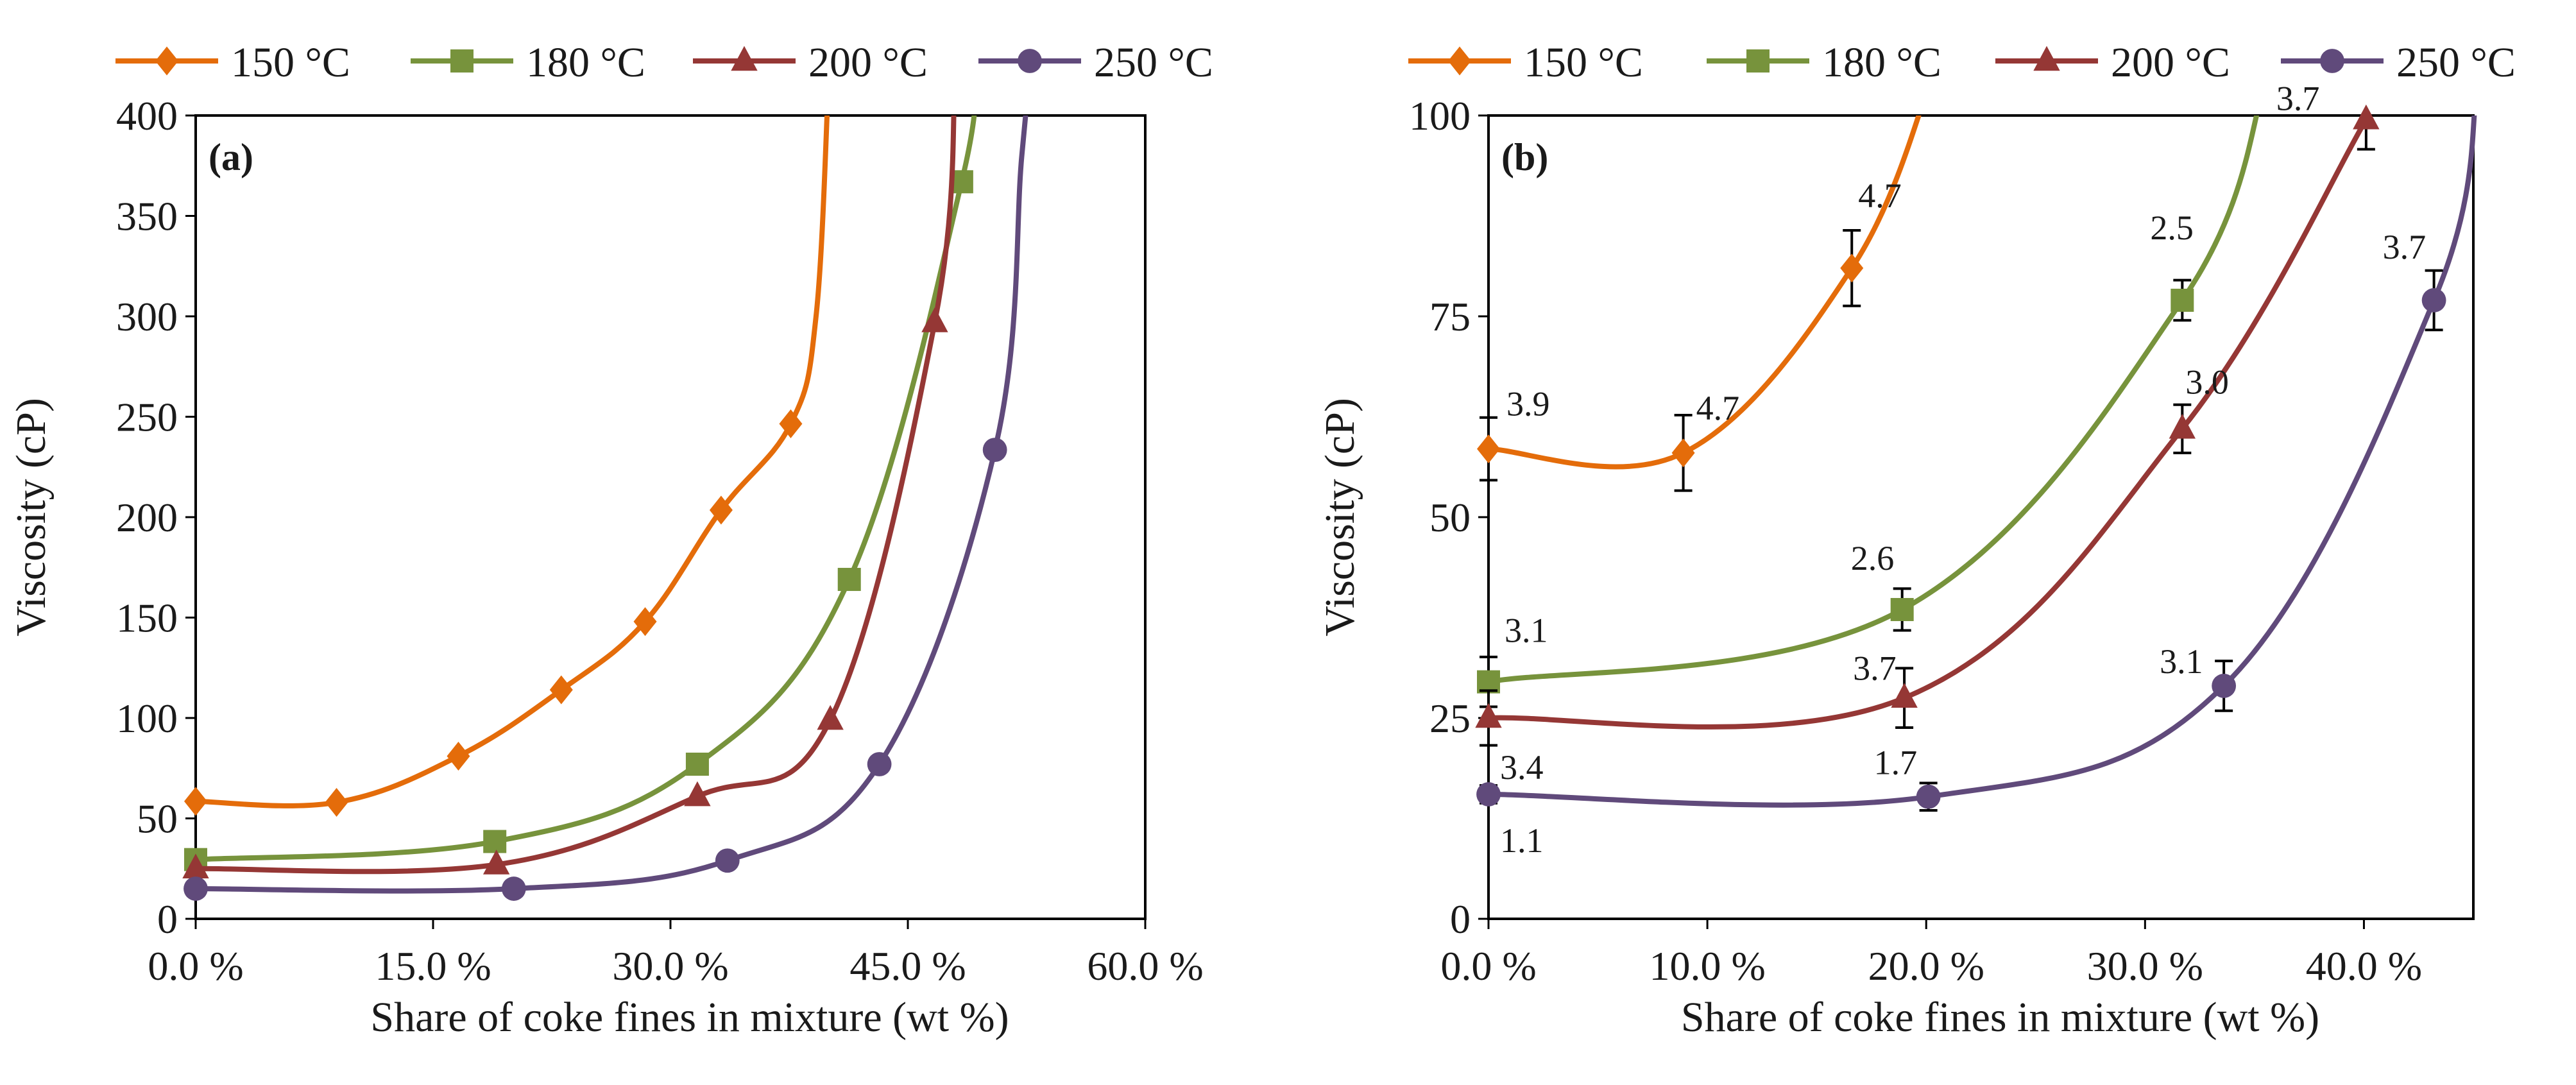 This screenshot has height=1085, width=2576. I want to click on error-value-label: 2.5, so click(2172, 228).